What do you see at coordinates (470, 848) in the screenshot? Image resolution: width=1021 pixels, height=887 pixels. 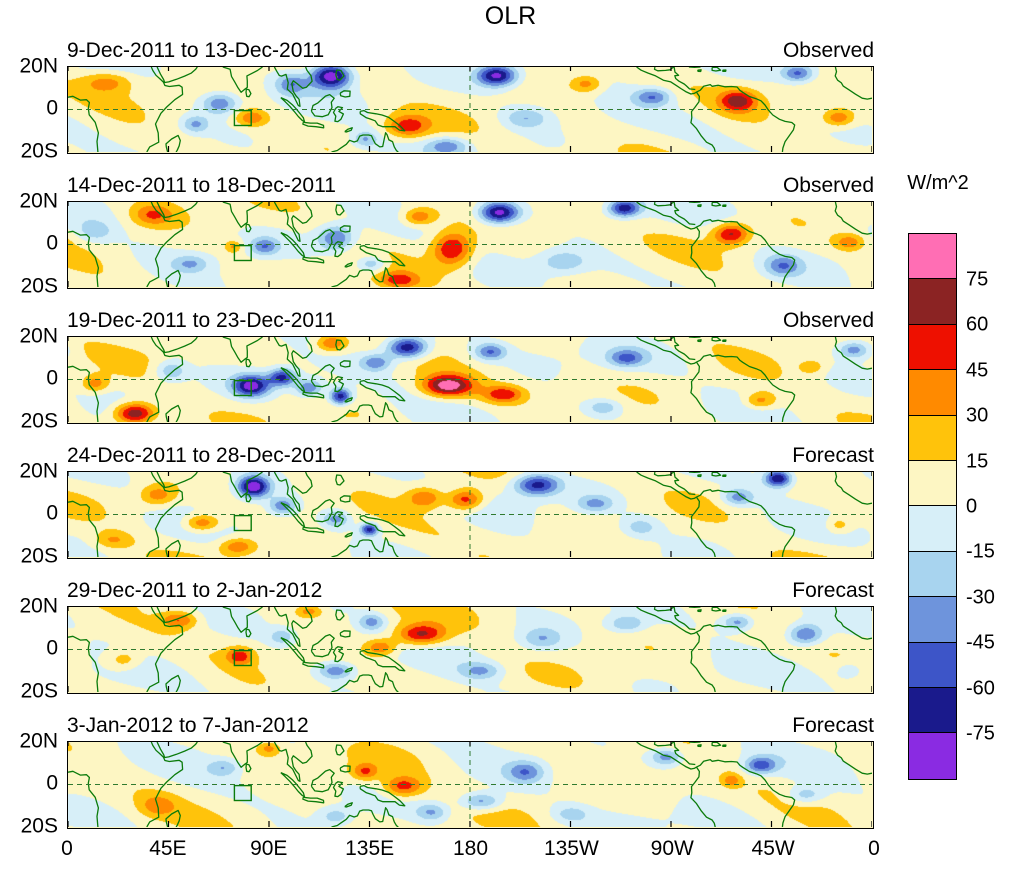 I see `x-tick-label: 180` at bounding box center [470, 848].